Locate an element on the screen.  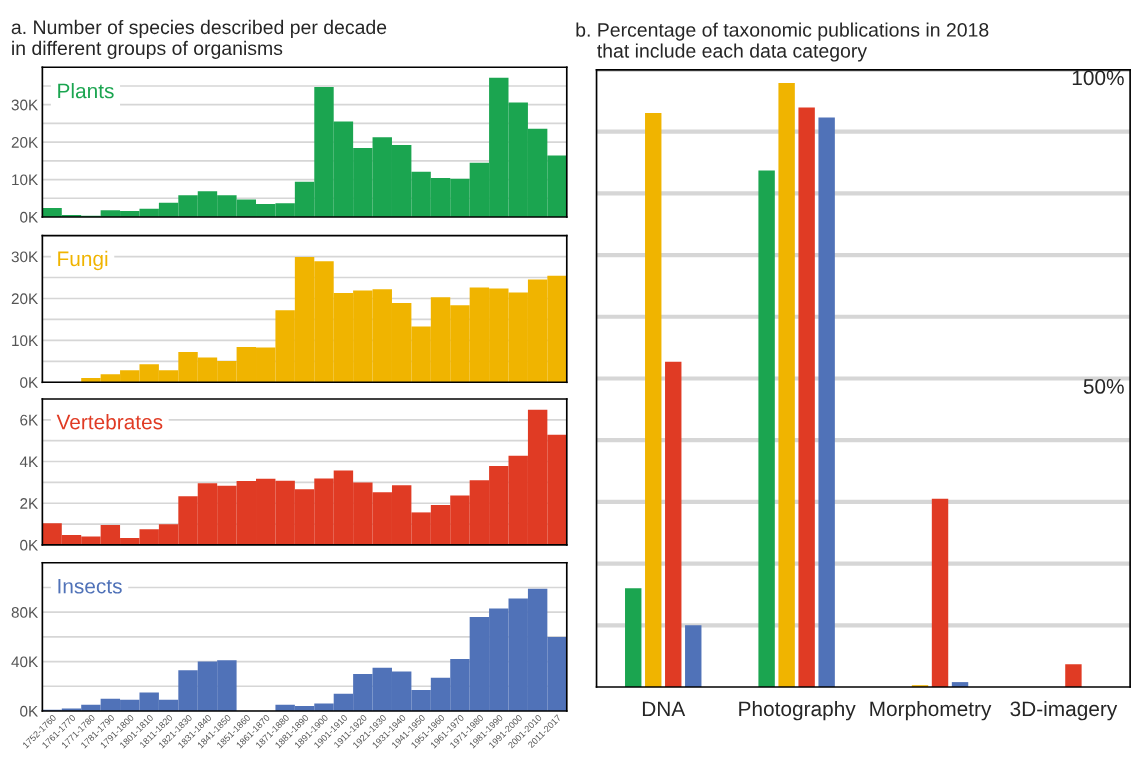
text: Vertebrates is located at coordinates (109, 422).